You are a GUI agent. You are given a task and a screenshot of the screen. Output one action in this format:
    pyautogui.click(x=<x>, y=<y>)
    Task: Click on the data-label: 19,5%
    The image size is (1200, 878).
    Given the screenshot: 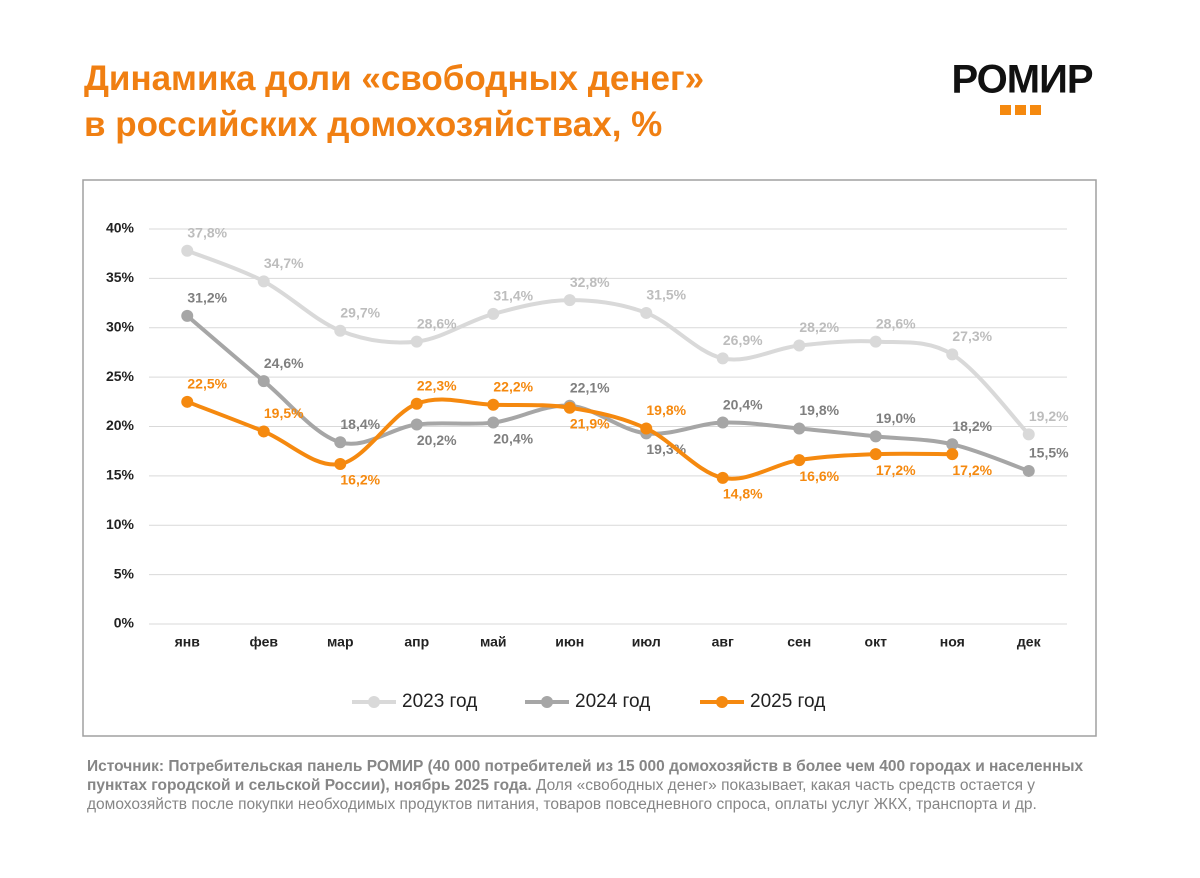 What is the action you would take?
    pyautogui.click(x=284, y=413)
    